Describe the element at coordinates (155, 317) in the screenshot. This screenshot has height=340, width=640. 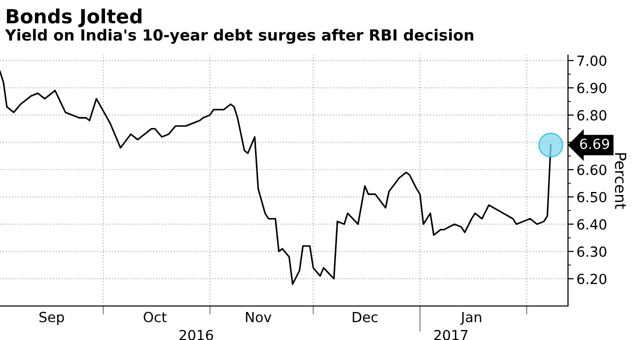
I see `x-tick-label: Oct` at that location.